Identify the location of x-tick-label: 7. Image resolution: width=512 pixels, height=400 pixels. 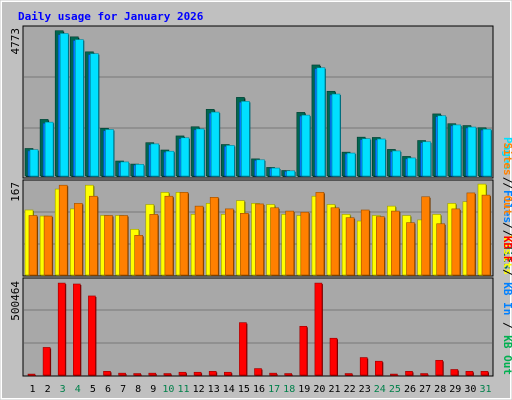
(123, 389).